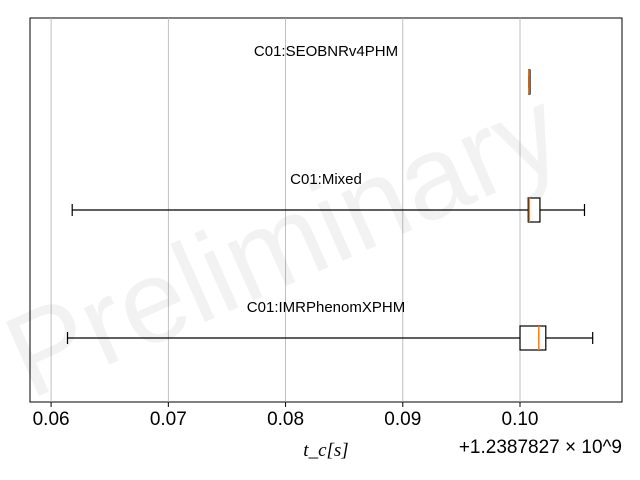 The height and width of the screenshot is (480, 640). I want to click on x-axis-offset-label: +1.2387827 × 10^9, so click(540, 447).